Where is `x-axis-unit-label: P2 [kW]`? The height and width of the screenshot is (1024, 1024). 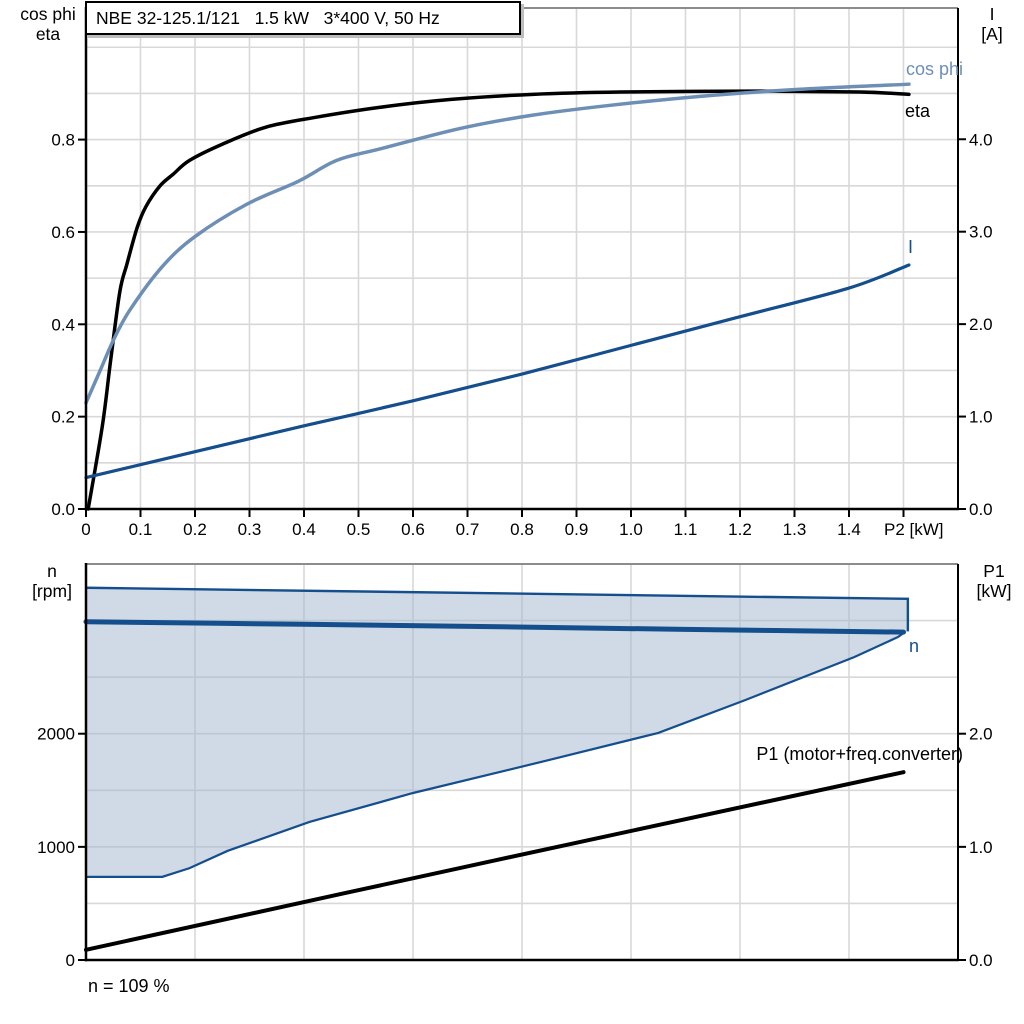 x-axis-unit-label: P2 [kW] is located at coordinates (914, 529).